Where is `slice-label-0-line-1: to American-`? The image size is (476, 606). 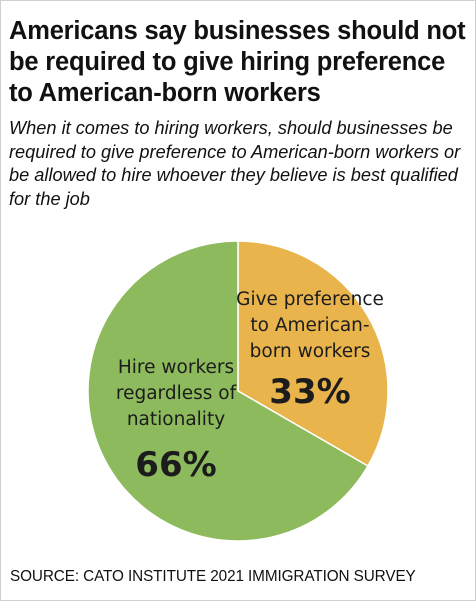
slice-label-0-line-1: to American- is located at coordinates (309, 325).